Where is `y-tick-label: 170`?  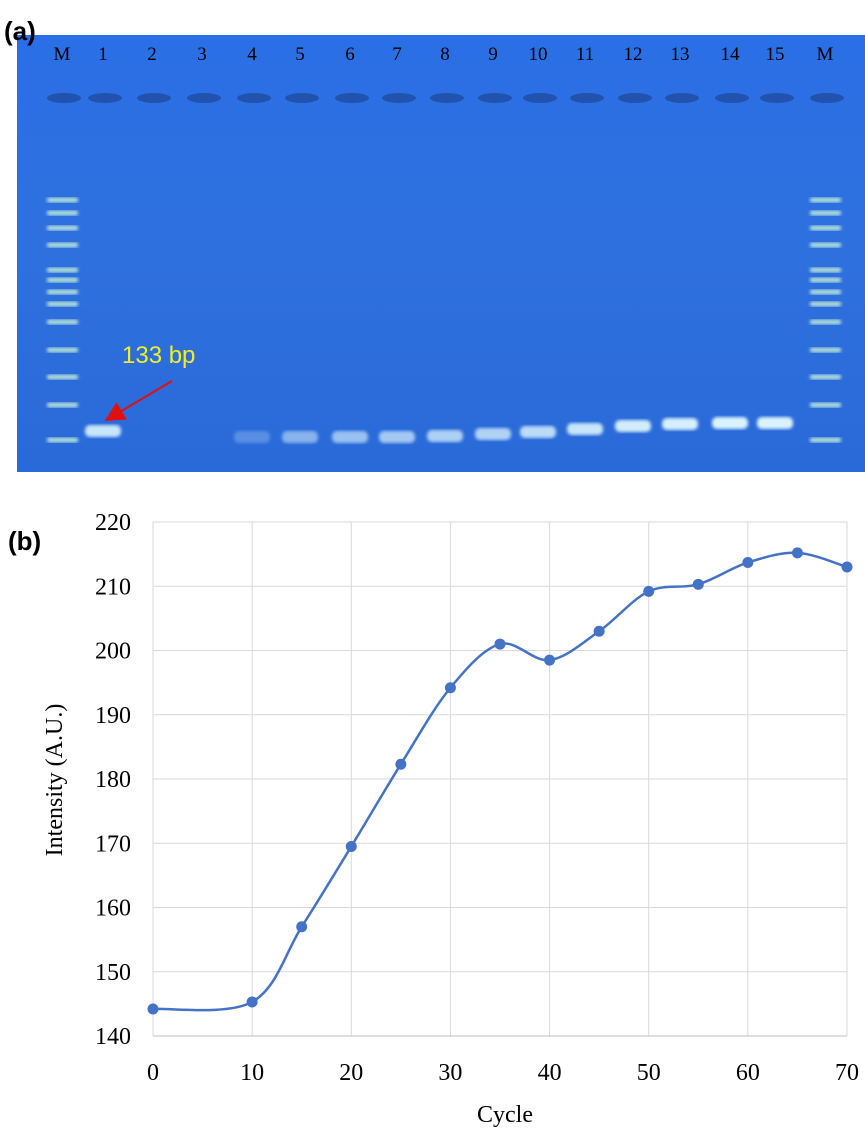 y-tick-label: 170 is located at coordinates (113, 844).